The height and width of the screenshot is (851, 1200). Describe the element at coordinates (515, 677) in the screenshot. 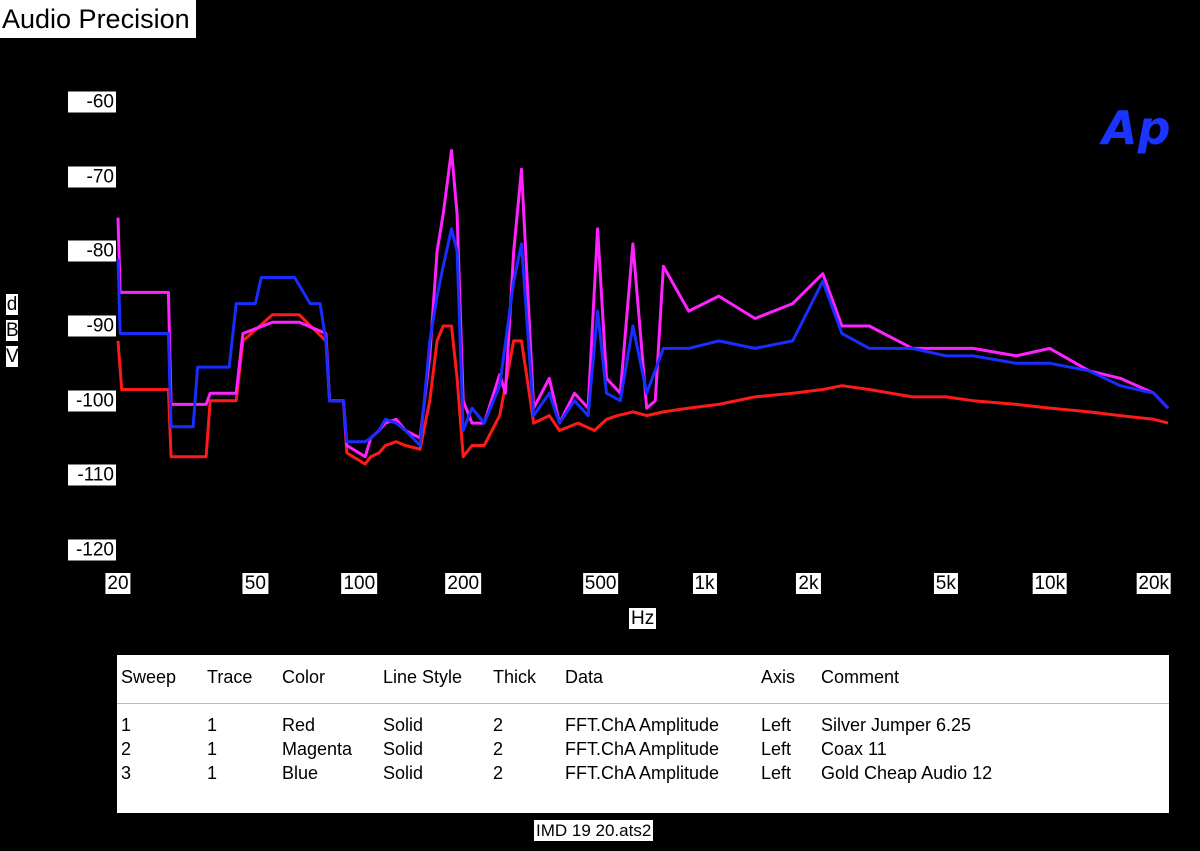

I see `legend-header-cell: Thick` at that location.